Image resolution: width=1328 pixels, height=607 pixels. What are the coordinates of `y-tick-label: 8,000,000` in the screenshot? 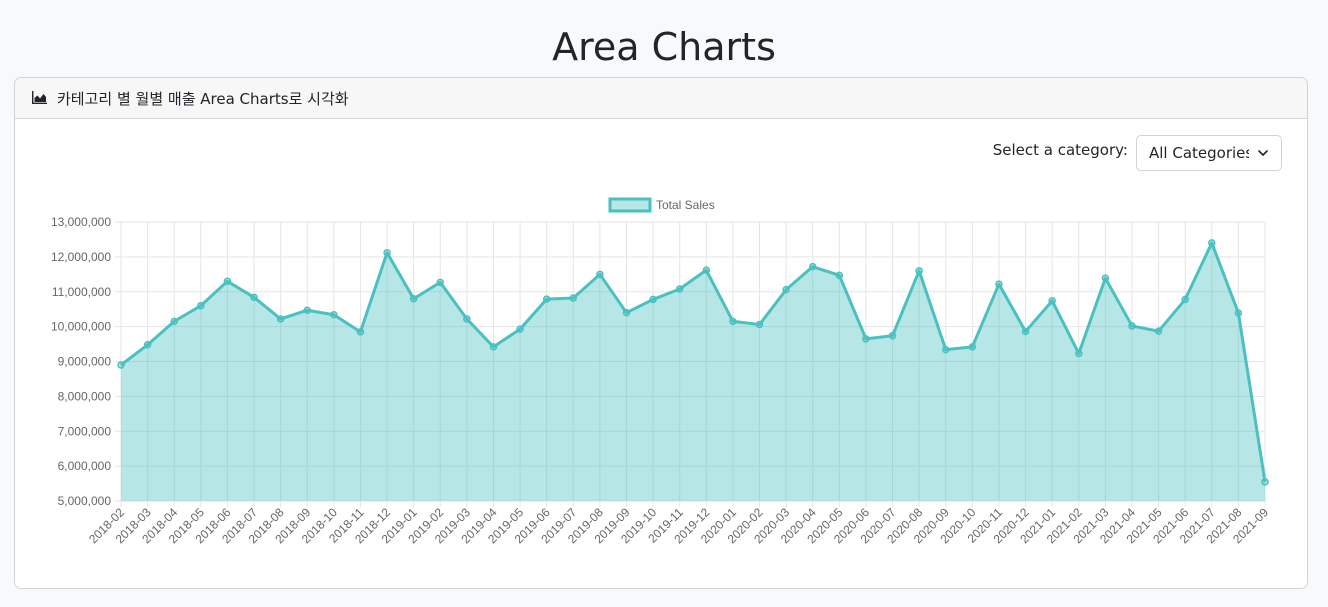 It's located at (85, 396).